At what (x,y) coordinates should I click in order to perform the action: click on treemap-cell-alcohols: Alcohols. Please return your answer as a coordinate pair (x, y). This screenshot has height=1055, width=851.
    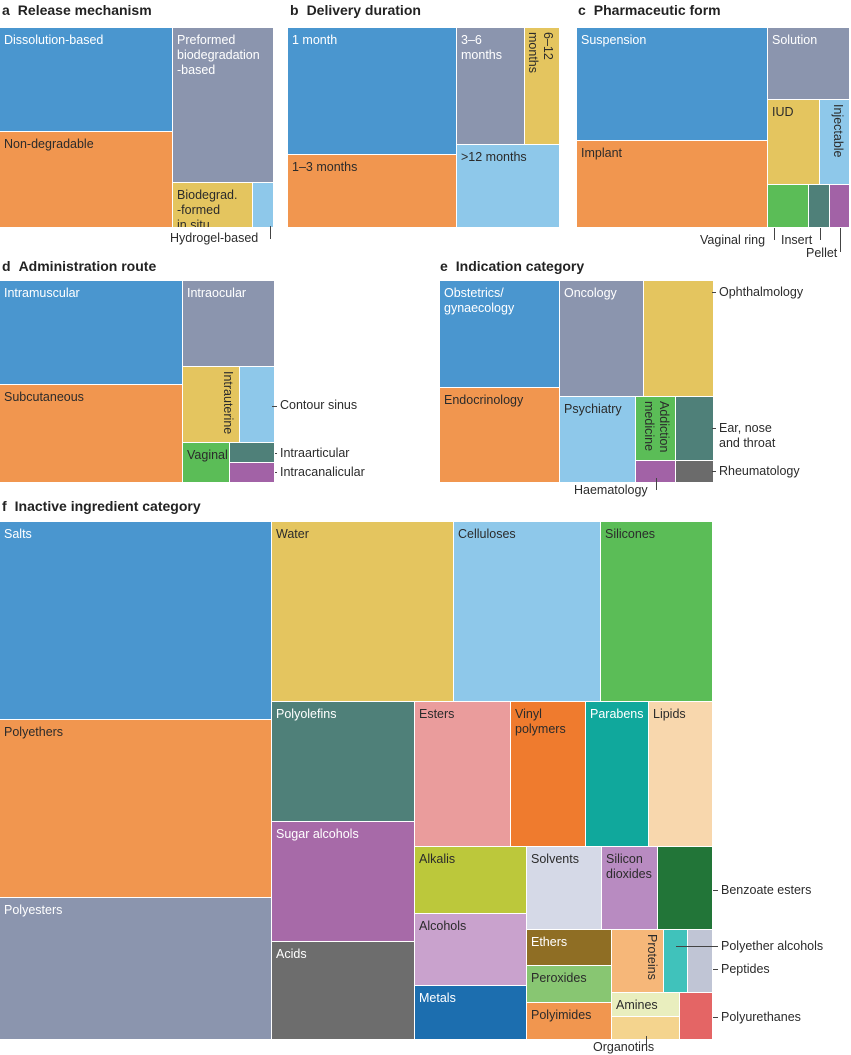
    Looking at the image, I should click on (471, 950).